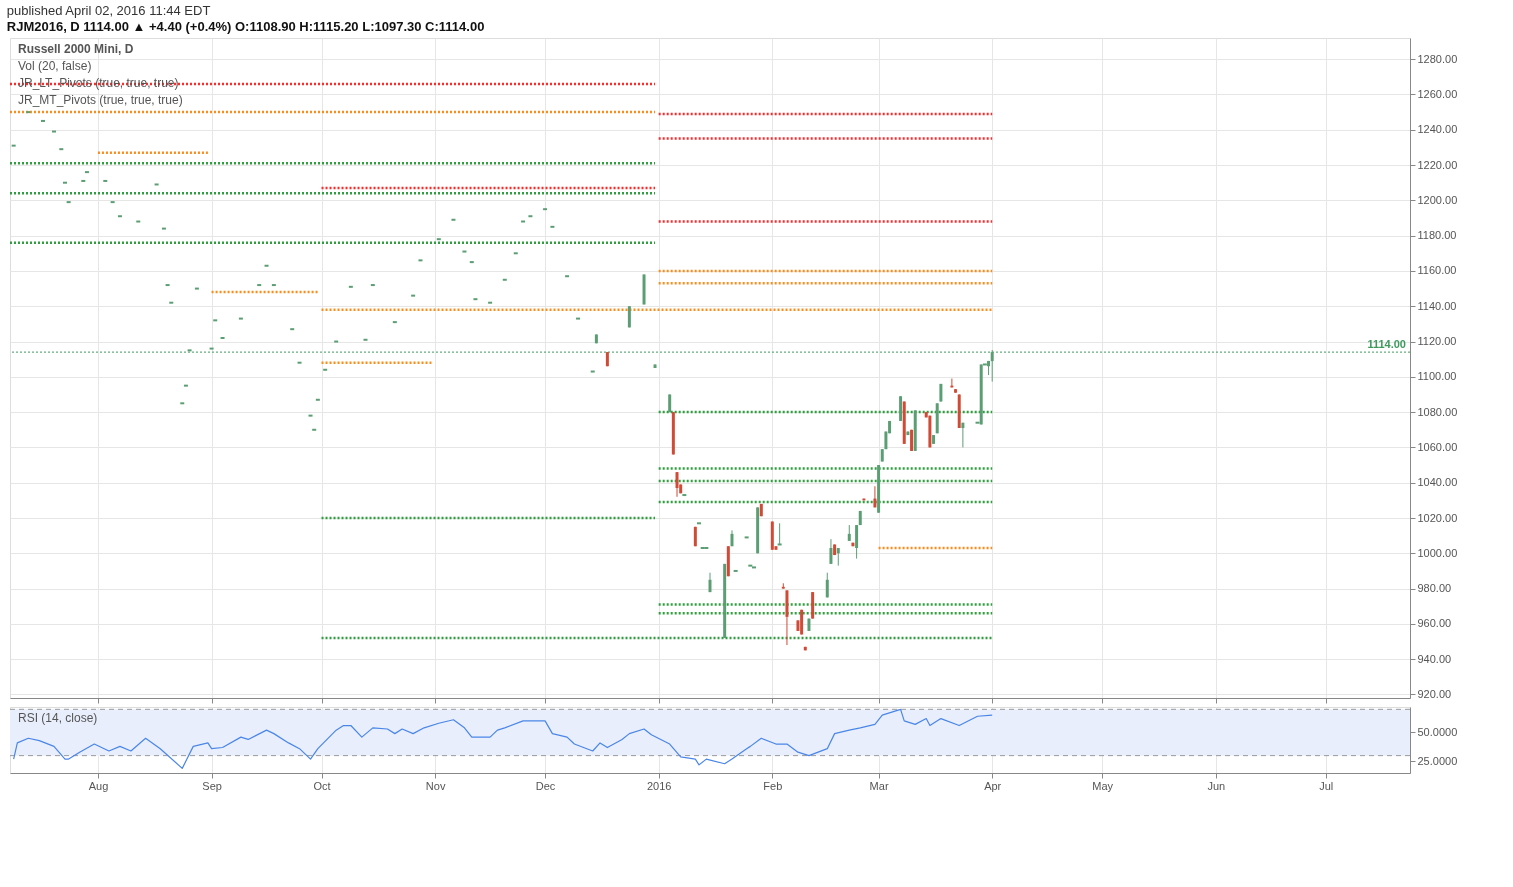 The image size is (1513, 887). Describe the element at coordinates (1386, 344) in the screenshot. I see `ref-line-label: 1114.00` at that location.